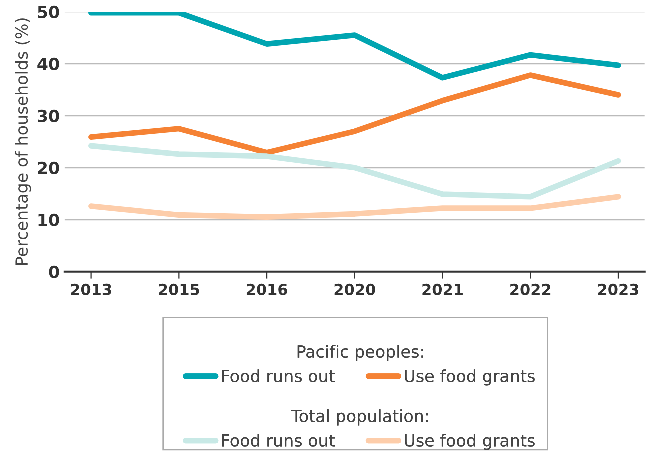 This screenshot has height=460, width=656. I want to click on x-tick-label: 2020, so click(355, 290).